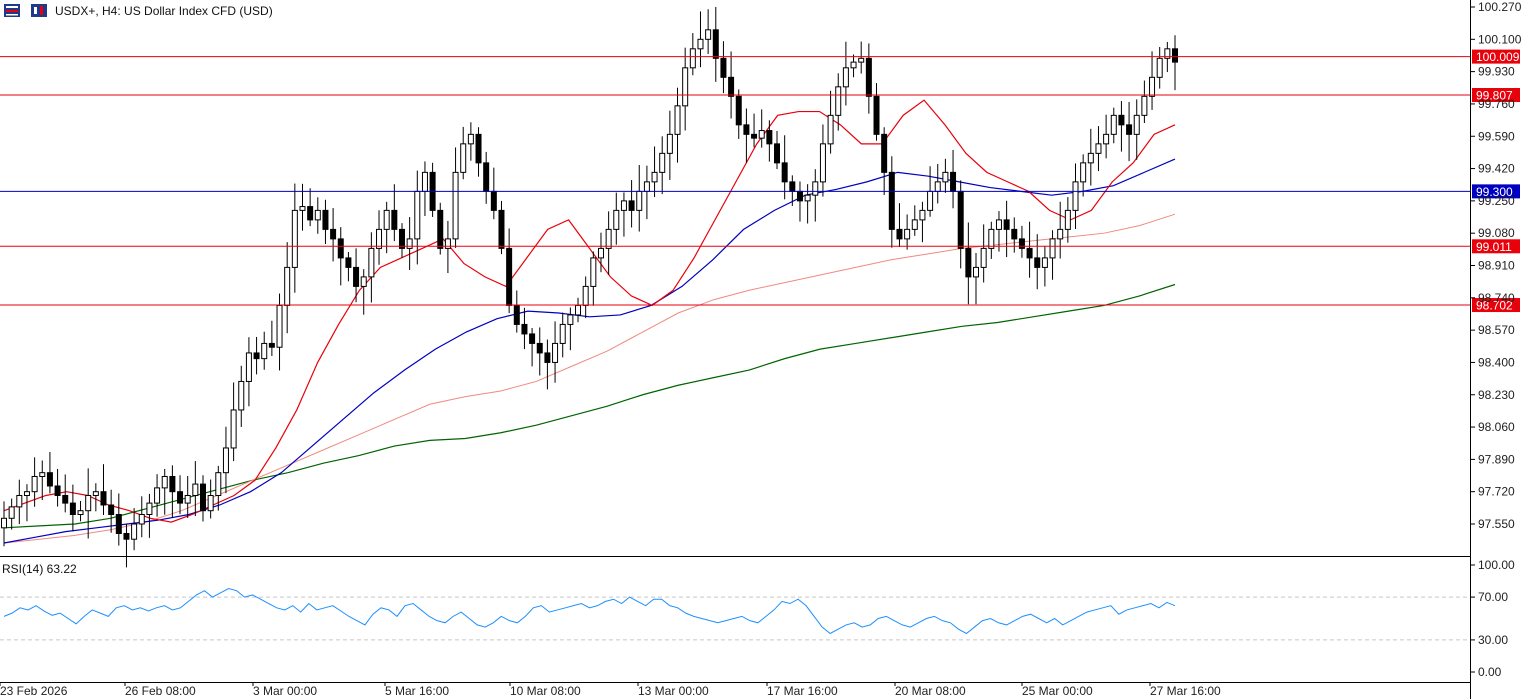  I want to click on menu-icon, so click(12, 10).